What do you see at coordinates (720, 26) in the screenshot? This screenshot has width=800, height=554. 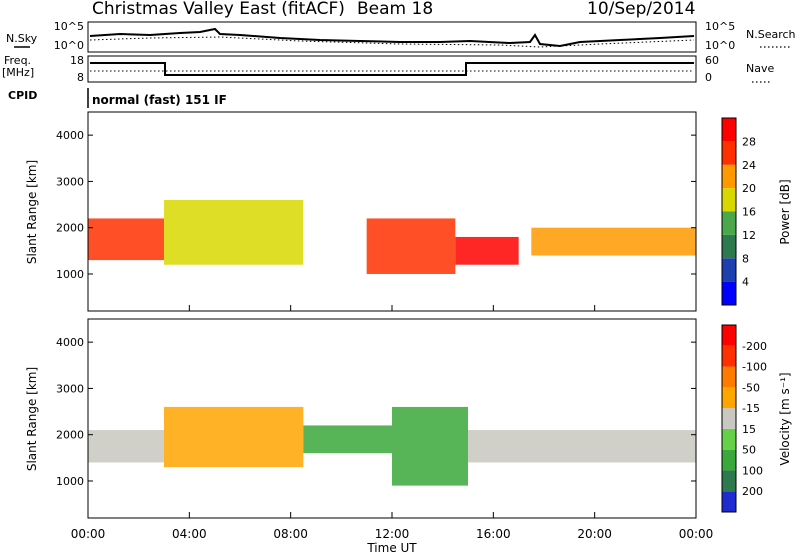 I see `noise-tick-right-top: 10^5` at bounding box center [720, 26].